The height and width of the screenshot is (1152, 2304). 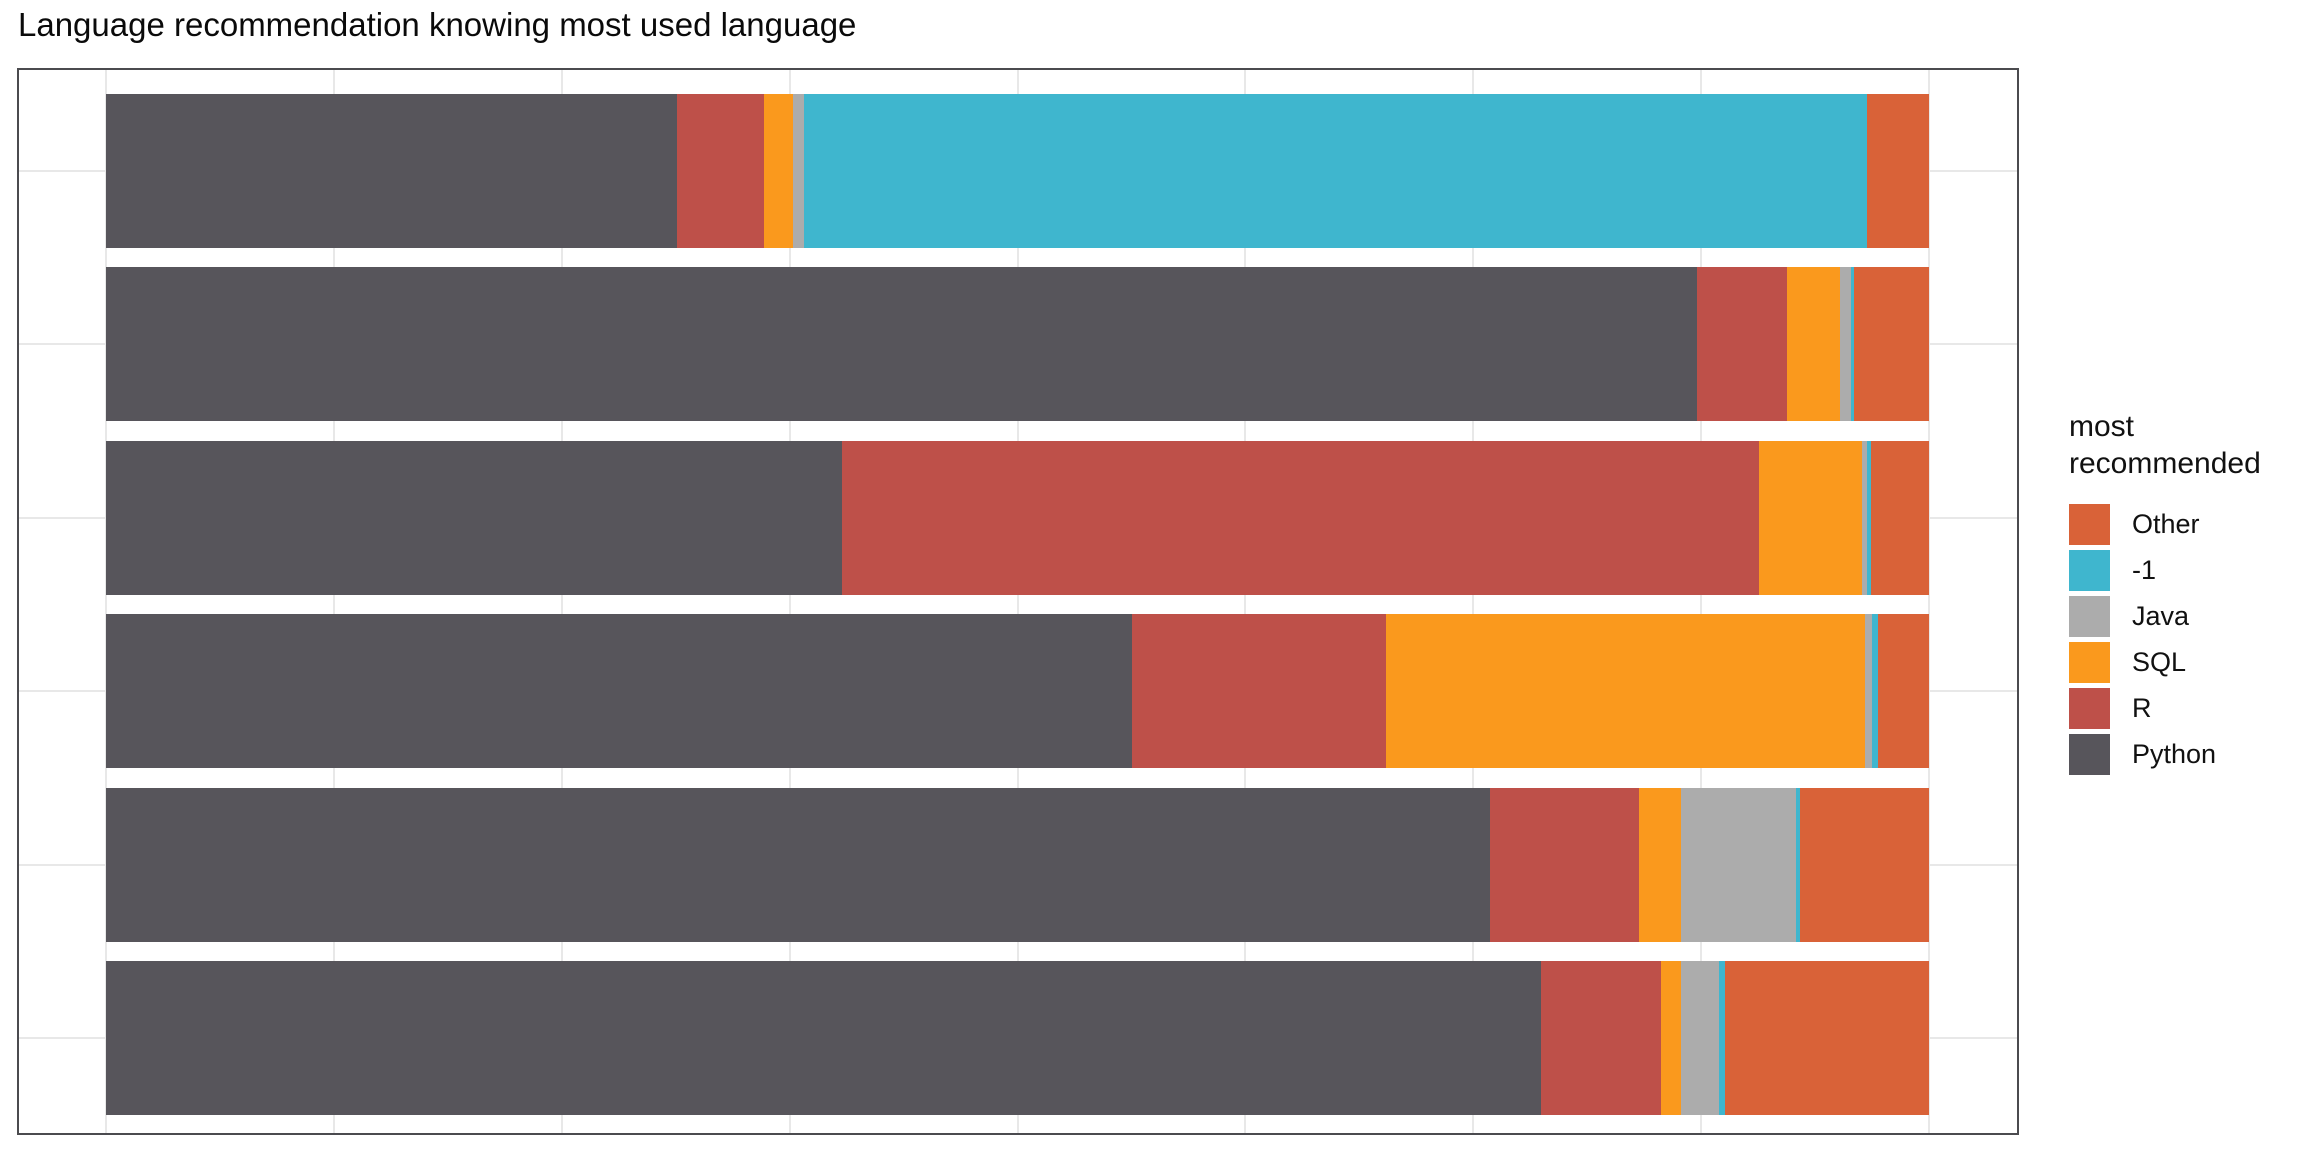 I want to click on legend-title-line-1: most, so click(x=2102, y=426).